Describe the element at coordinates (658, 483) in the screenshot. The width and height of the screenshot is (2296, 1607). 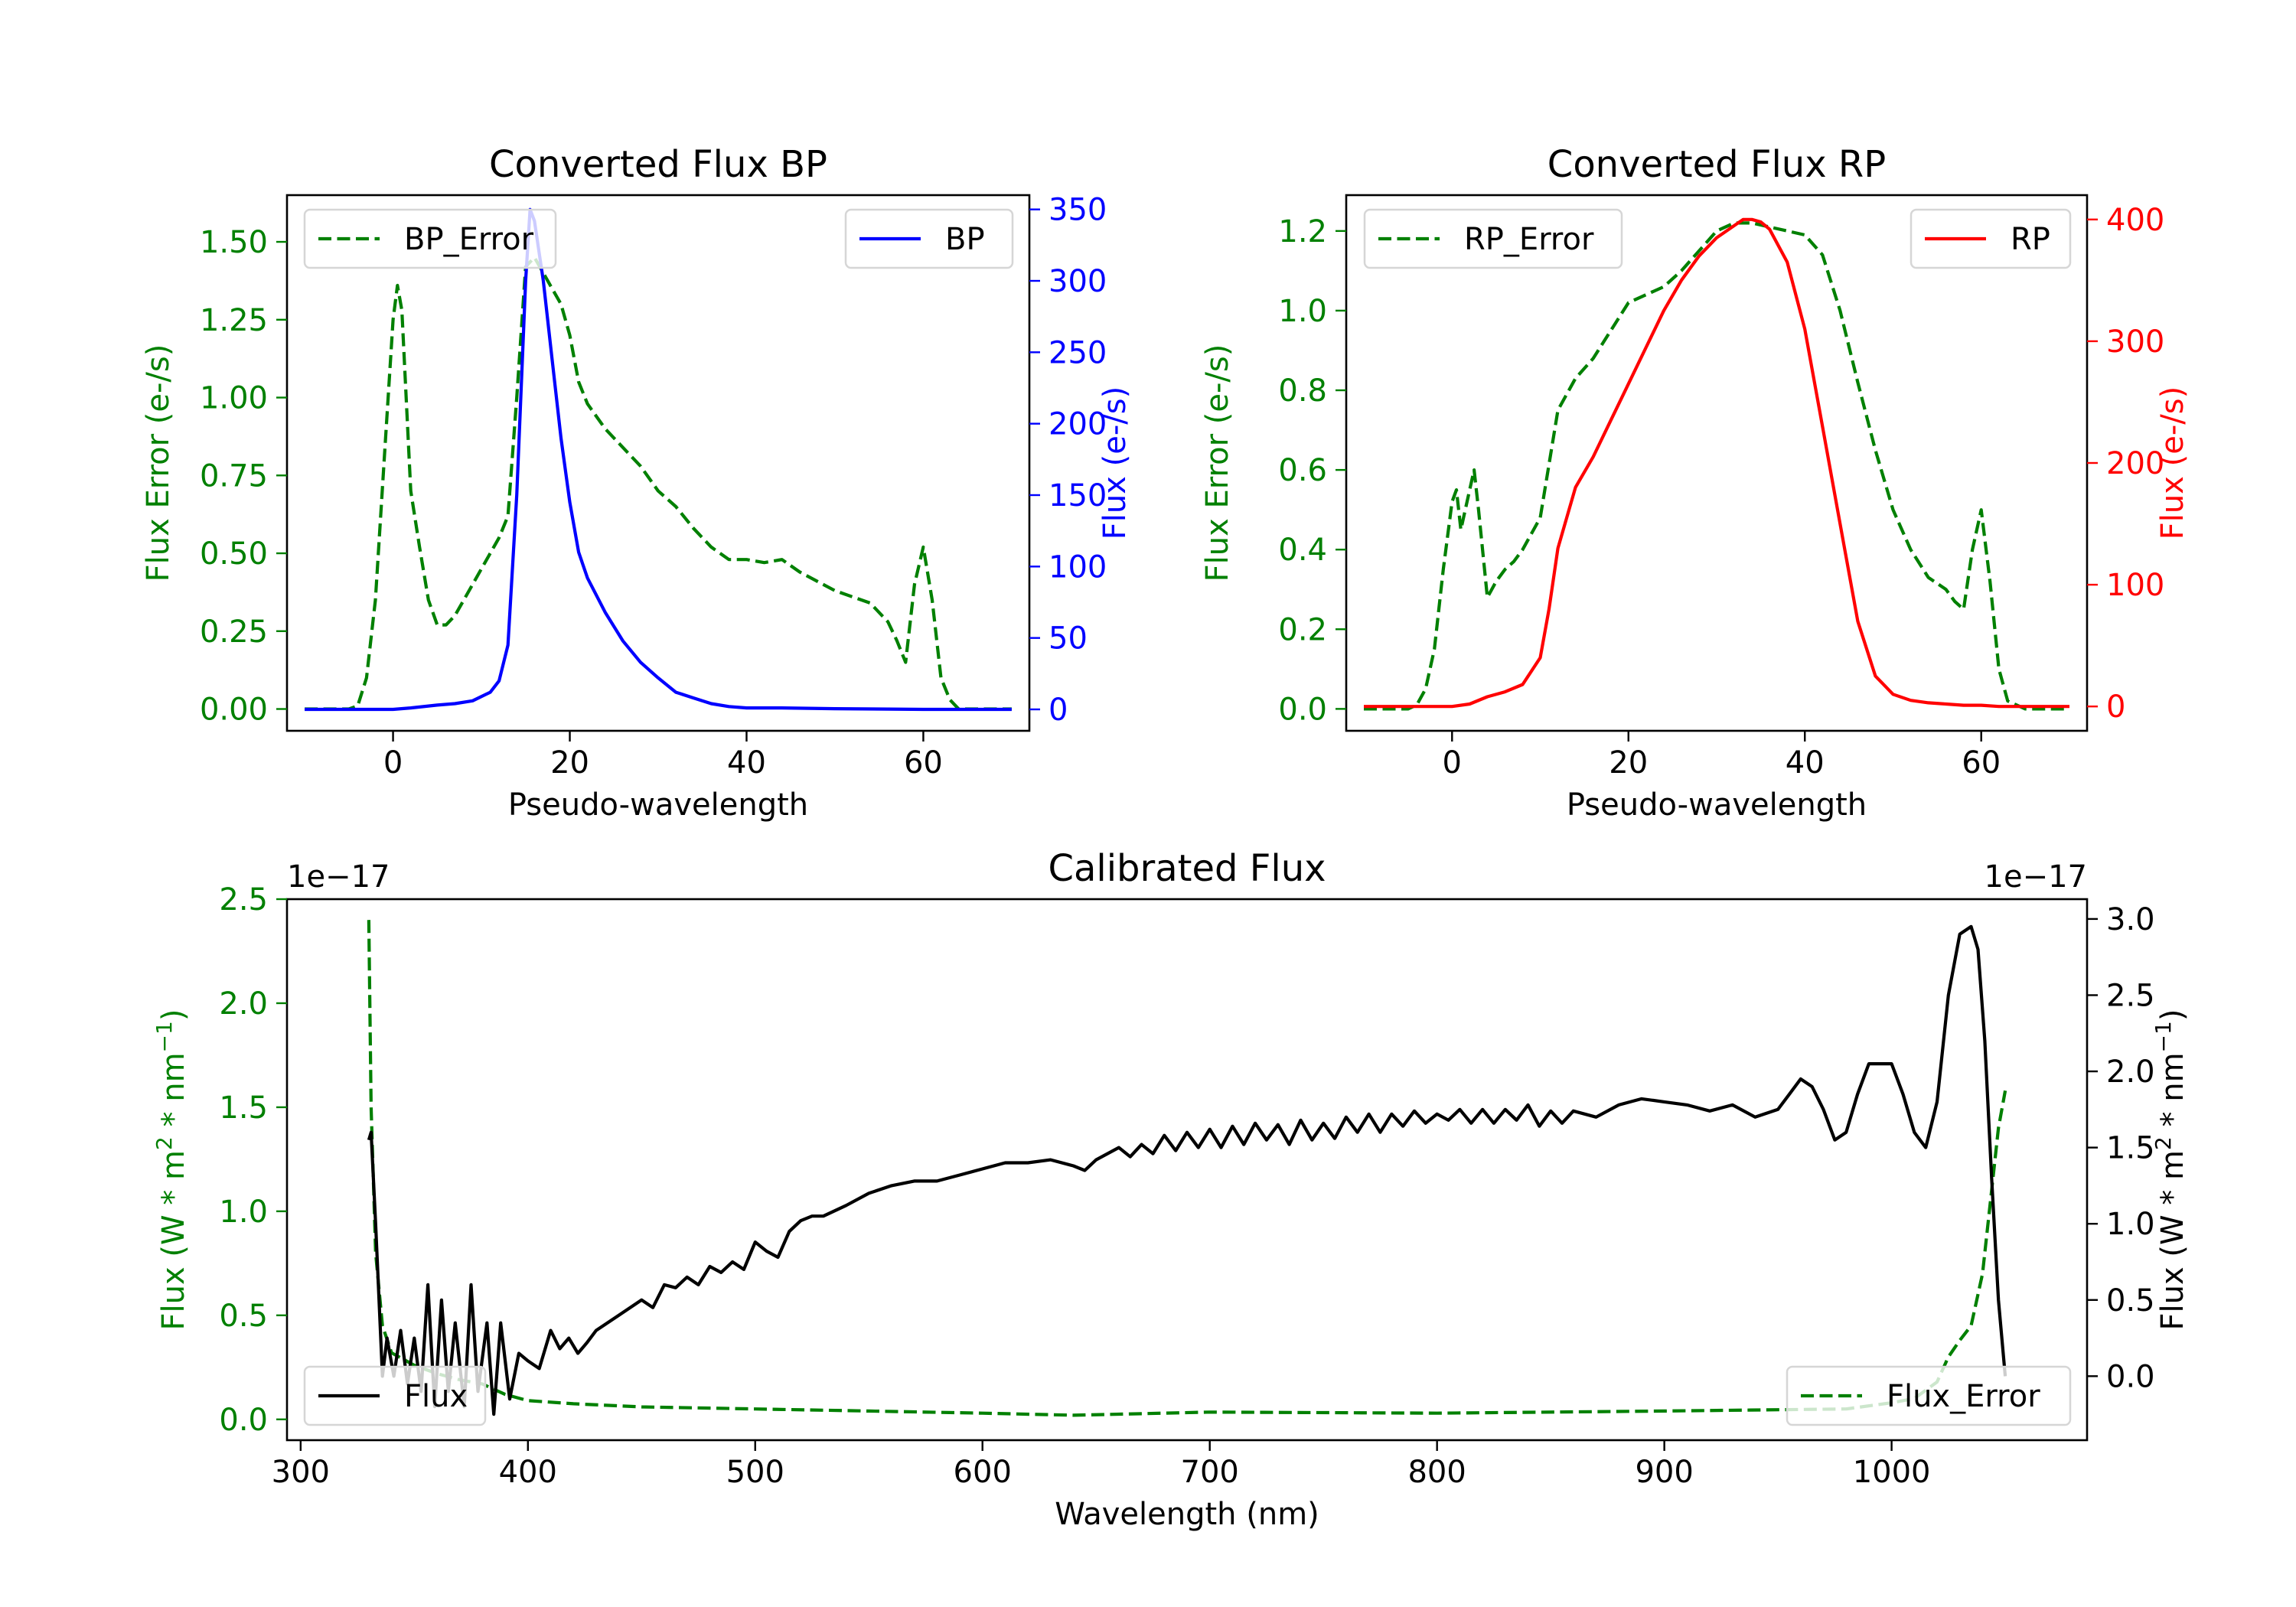
I see `series-line-bp-error` at that location.